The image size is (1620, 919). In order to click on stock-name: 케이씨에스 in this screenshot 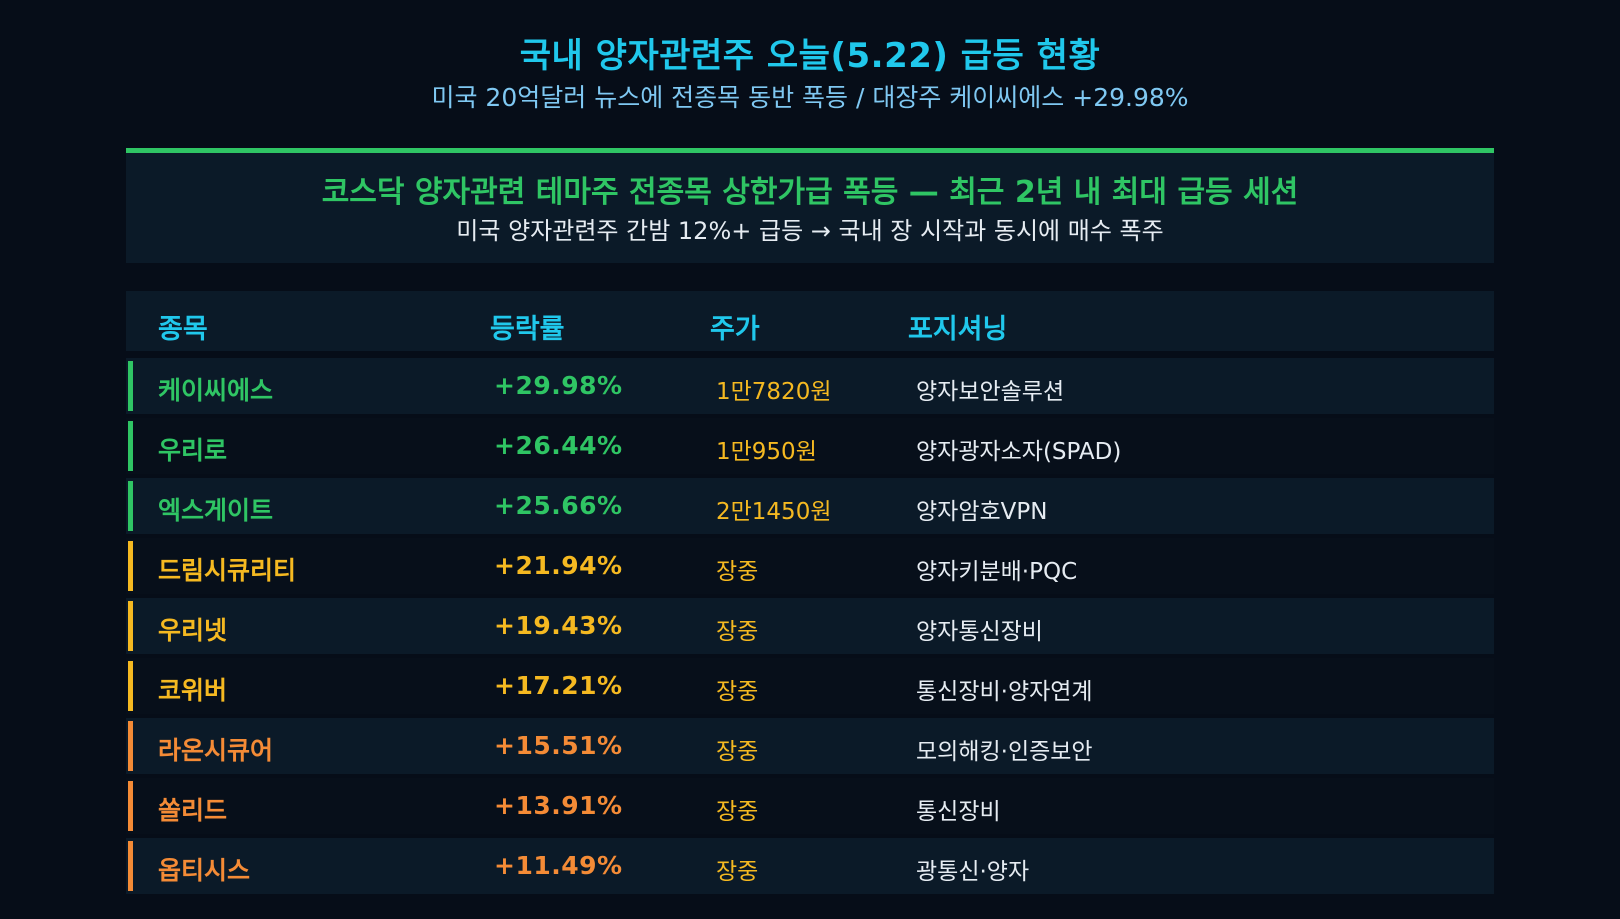, I will do `click(216, 390)`.